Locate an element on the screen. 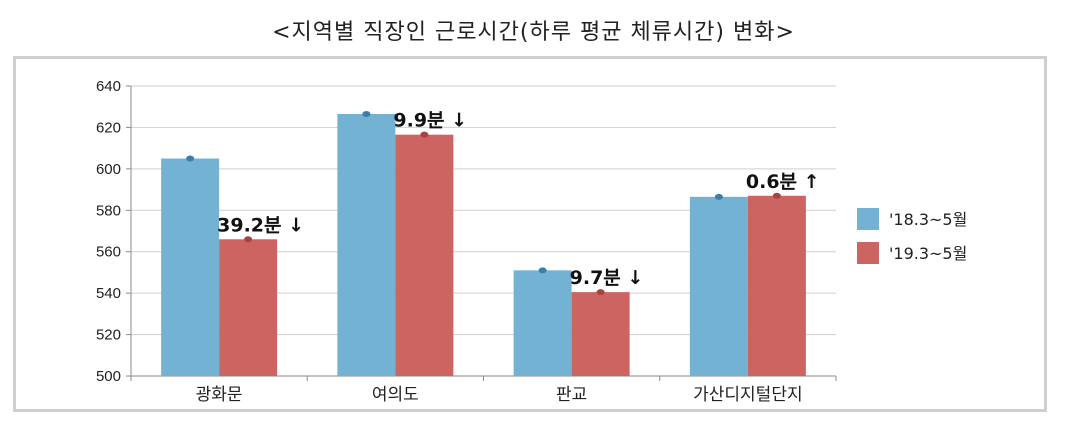 This screenshot has height=437, width=1067. y-tick-label: 600 is located at coordinates (108, 169).